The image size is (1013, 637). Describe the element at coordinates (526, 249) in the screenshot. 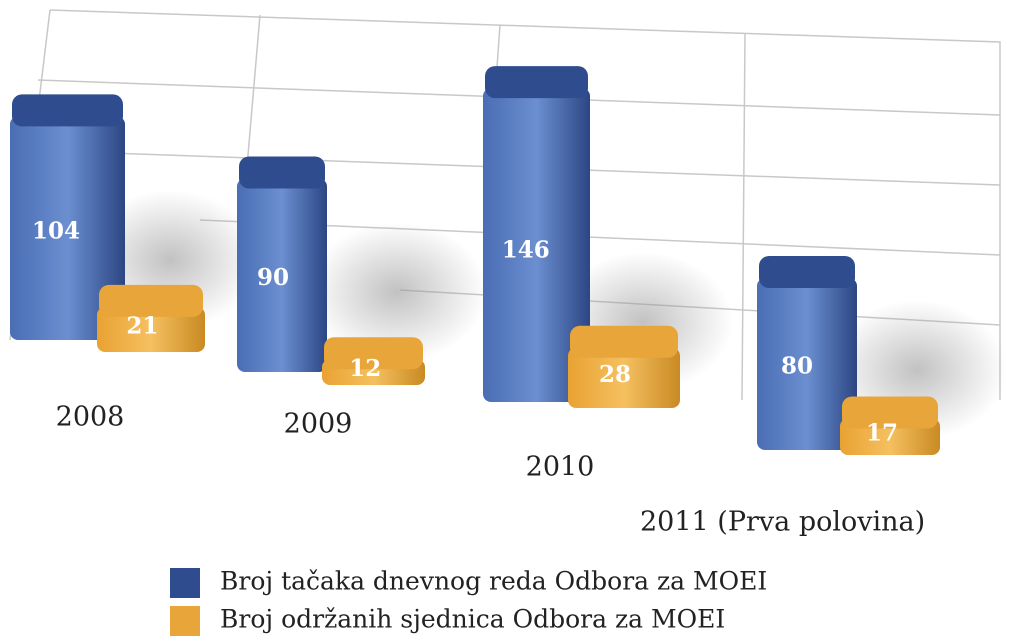

I see `data-label: 146` at that location.